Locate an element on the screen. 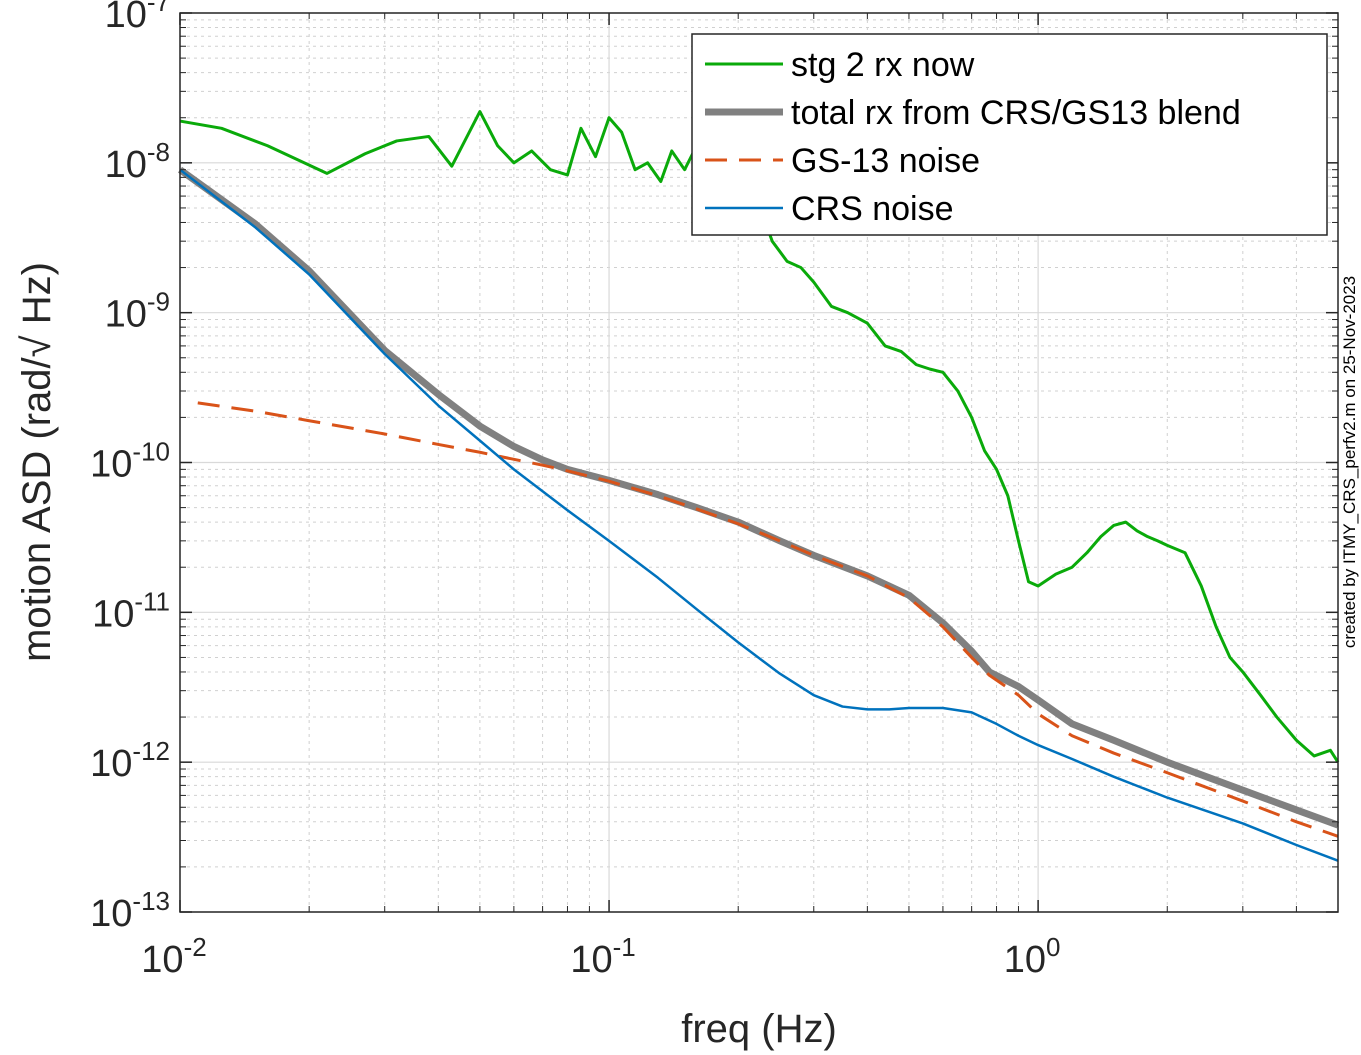  x-tick-label: 10⁻¹ is located at coordinates (602, 956).